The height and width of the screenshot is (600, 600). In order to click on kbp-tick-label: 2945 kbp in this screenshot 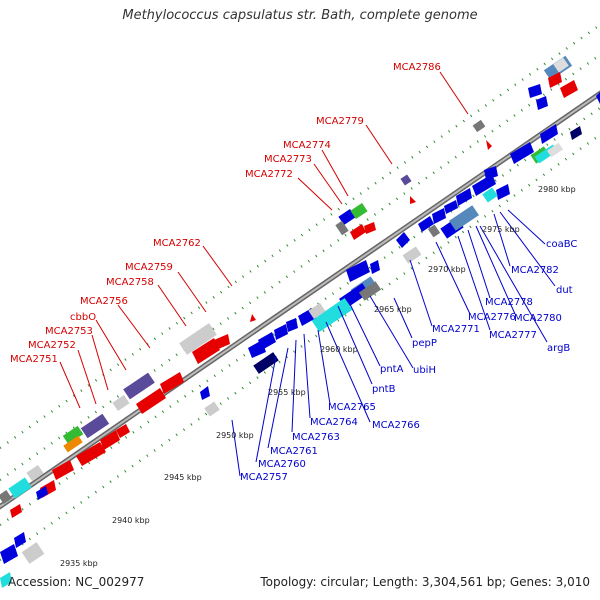, I will do `click(183, 477)`.